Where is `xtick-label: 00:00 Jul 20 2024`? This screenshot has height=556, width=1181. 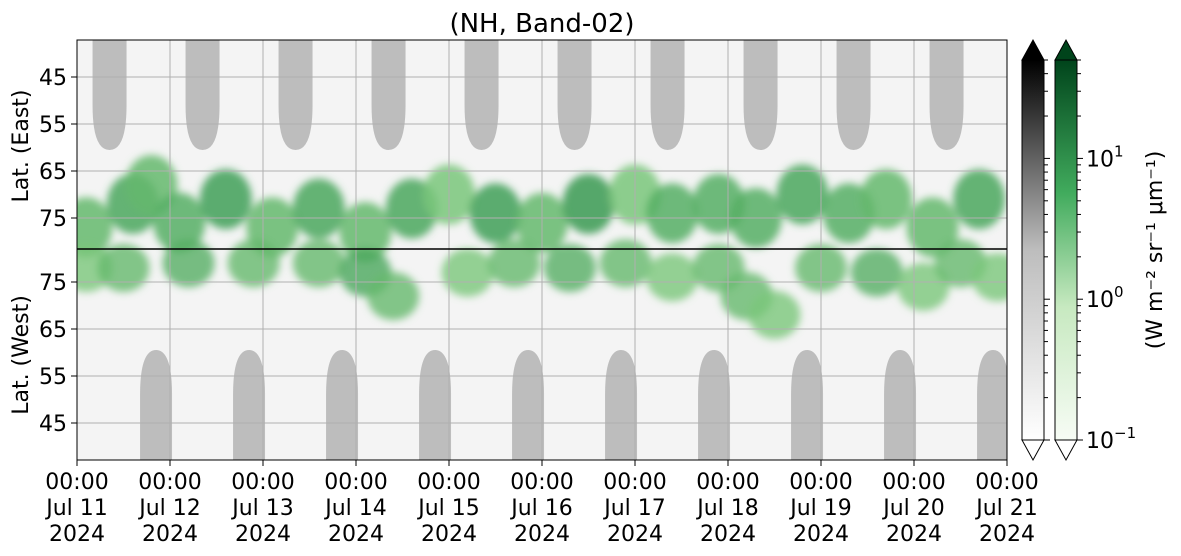
xtick-label: 00:00 Jul 20 2024 is located at coordinates (913, 508).